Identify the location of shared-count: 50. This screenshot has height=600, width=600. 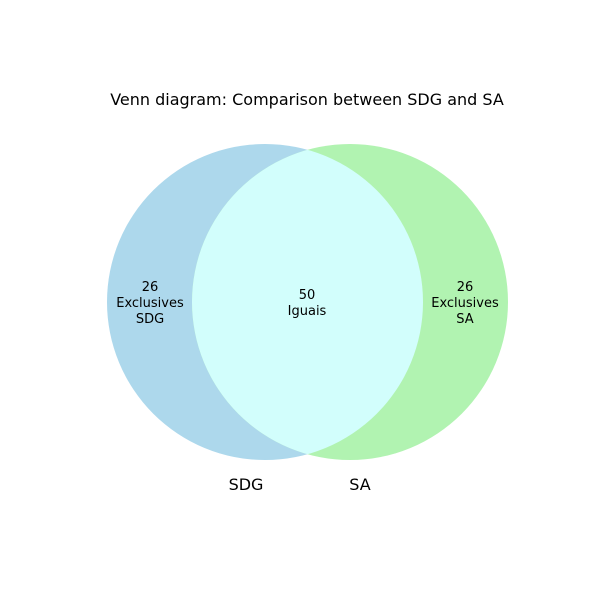
(307, 295).